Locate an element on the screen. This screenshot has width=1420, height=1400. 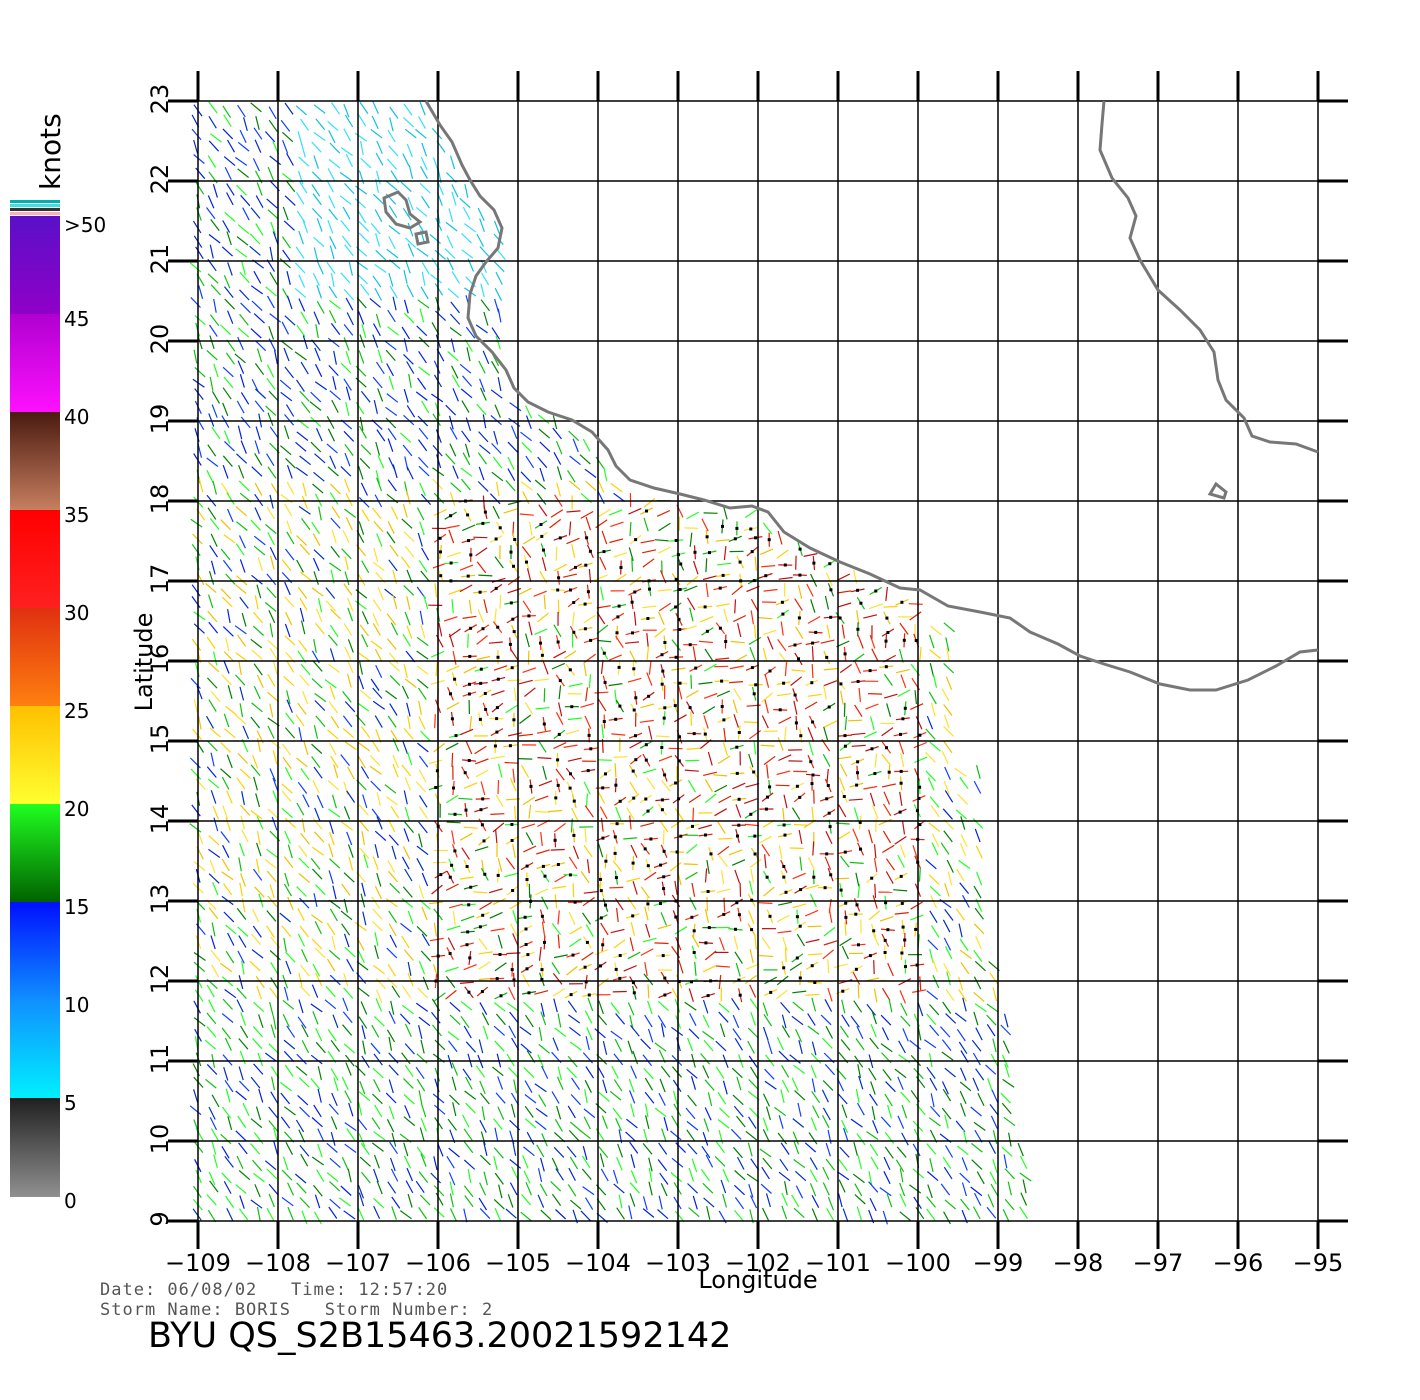
latitude-tick-label: 16 is located at coordinates (160, 659).